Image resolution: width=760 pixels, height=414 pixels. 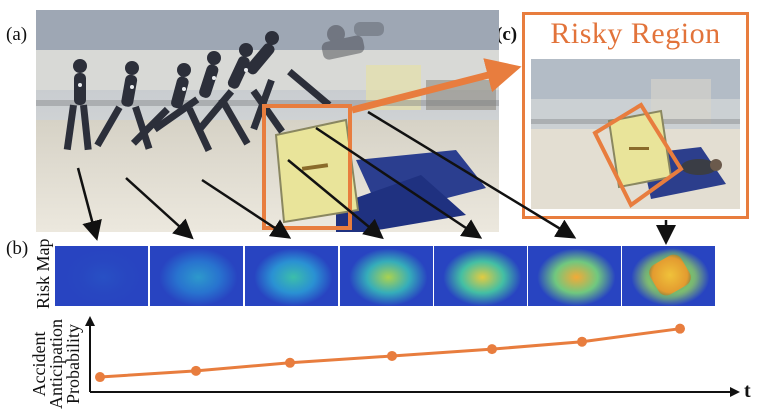 What do you see at coordinates (17, 34) in the screenshot?
I see `panel-label-a: (a)` at bounding box center [17, 34].